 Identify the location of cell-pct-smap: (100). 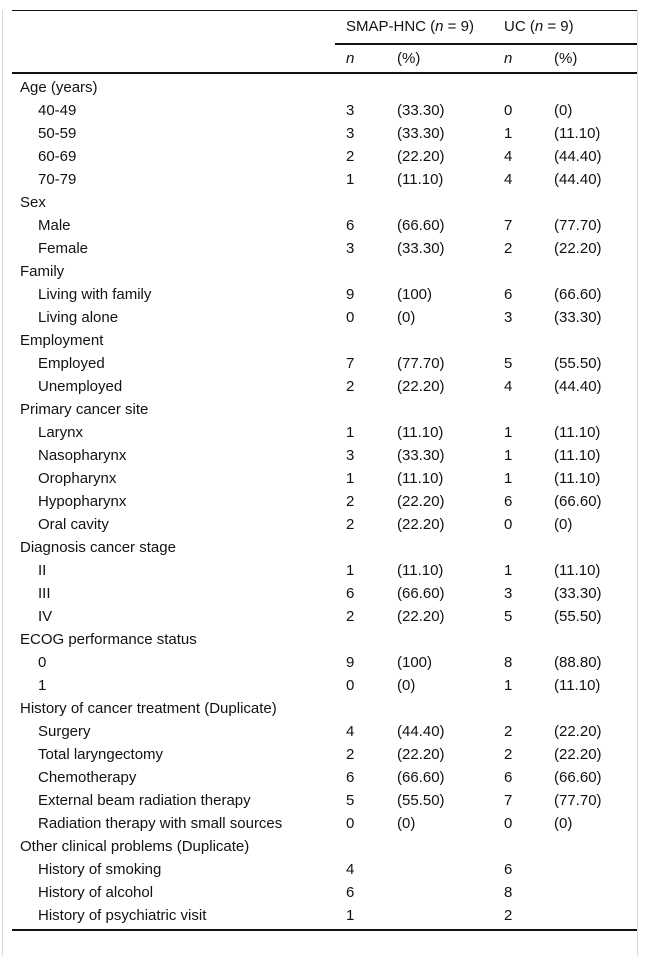
(415, 294).